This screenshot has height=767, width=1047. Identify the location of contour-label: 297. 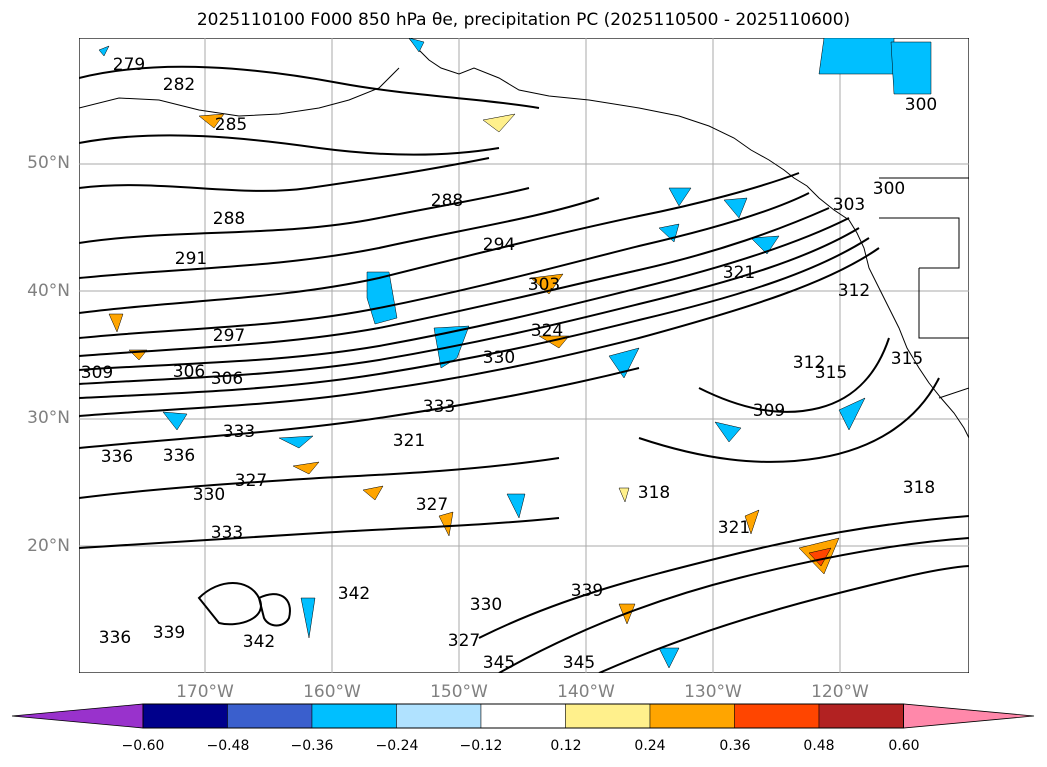
(229, 336).